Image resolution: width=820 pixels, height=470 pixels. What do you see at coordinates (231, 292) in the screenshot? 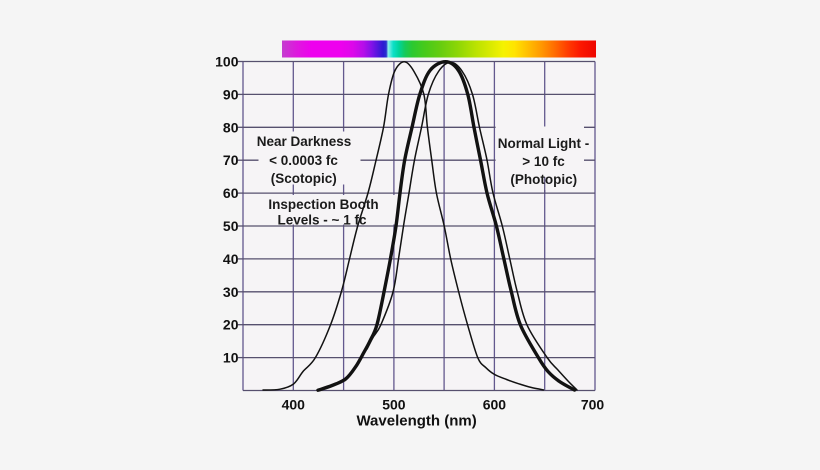
I see `svg-text: 30` at bounding box center [231, 292].